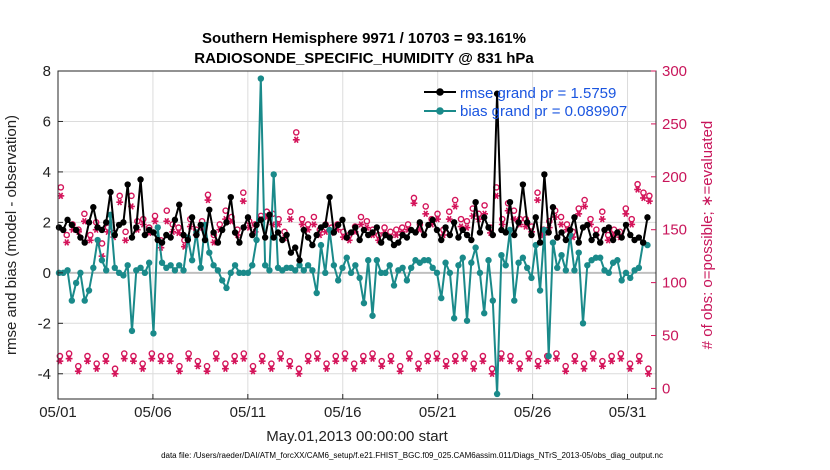 The image size is (830, 470). Describe the element at coordinates (58, 412) in the screenshot. I see `x-tick-label: 05/01` at that location.